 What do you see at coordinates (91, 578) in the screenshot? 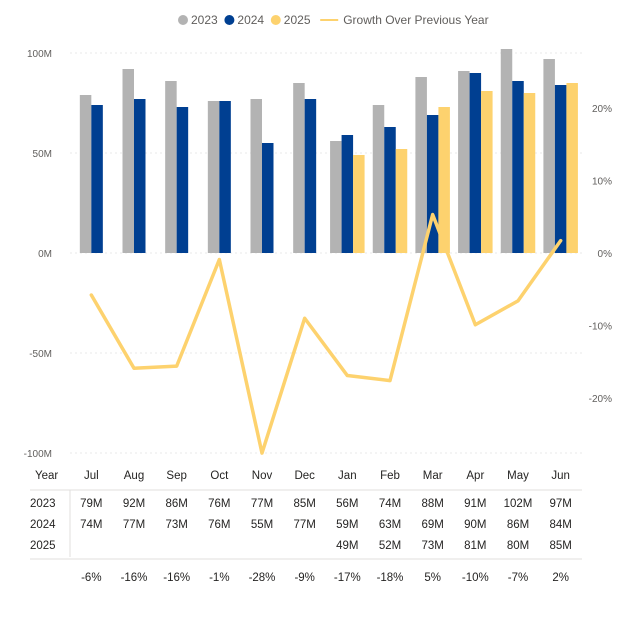
I see `growth-cell: -6%` at bounding box center [91, 578].